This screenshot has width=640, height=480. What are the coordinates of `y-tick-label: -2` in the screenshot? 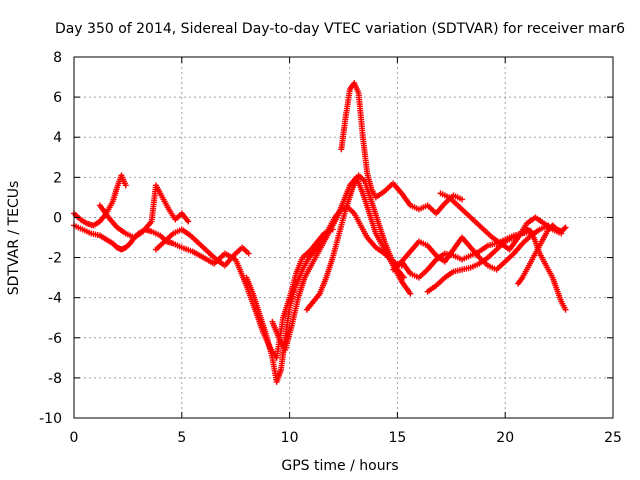 It's located at (55, 259).